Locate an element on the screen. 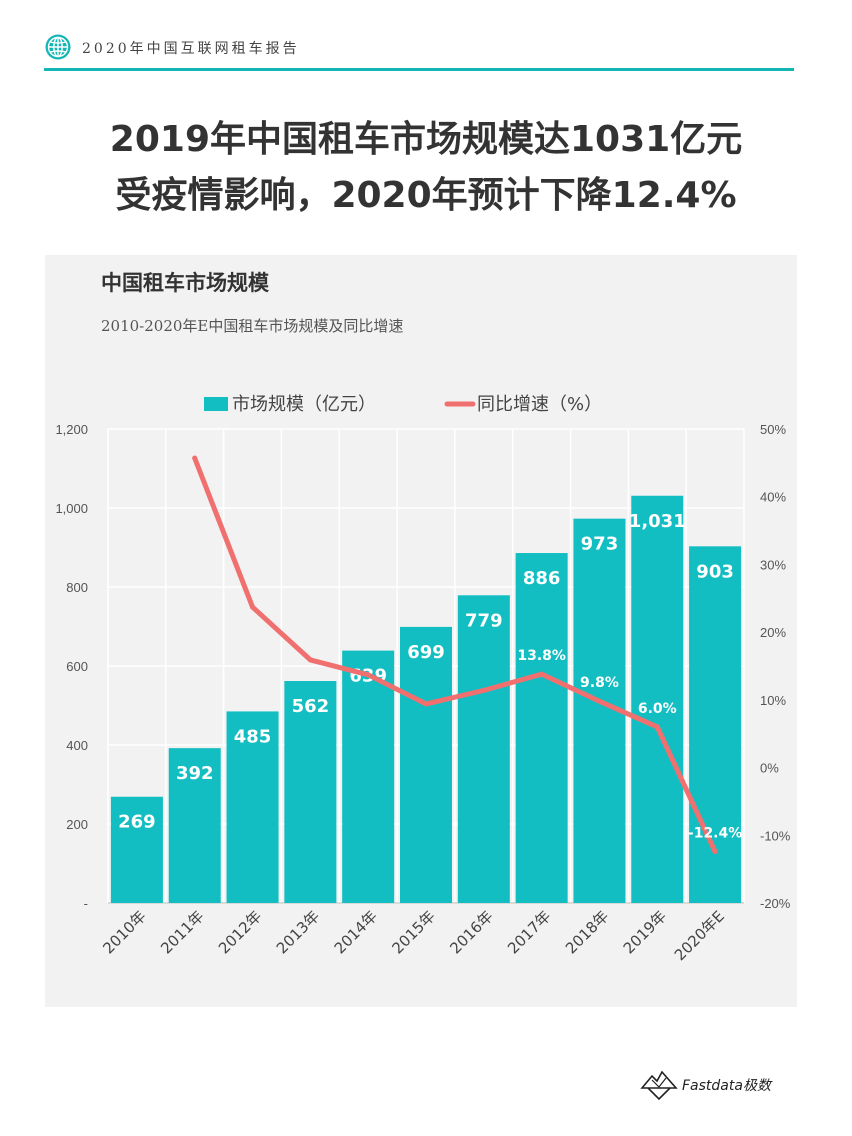 This screenshot has width=852, height=1136. report-title: 2020年中国互联网租车报告 is located at coordinates (191, 49).